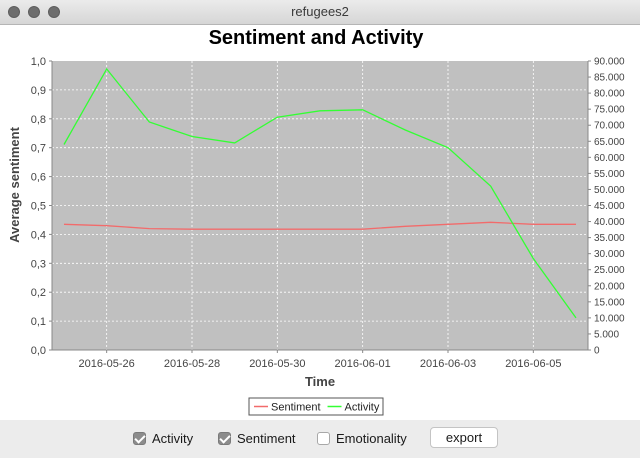  I want to click on right-tick-label: 90.000, so click(609, 62).